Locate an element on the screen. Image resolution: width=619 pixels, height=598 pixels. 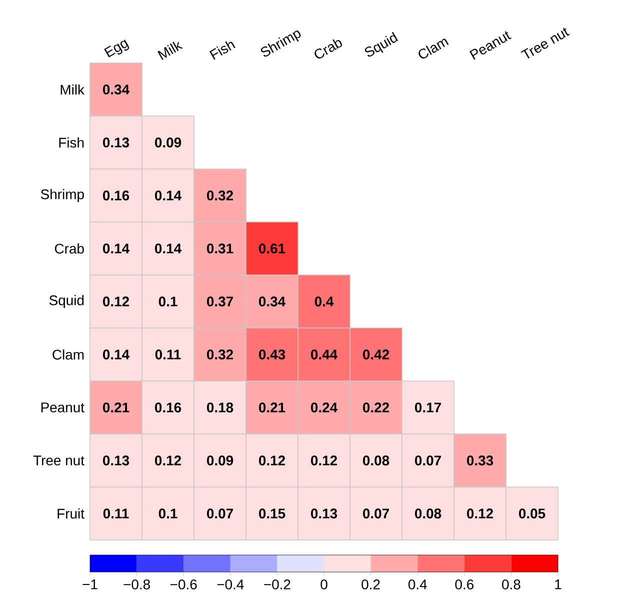
data-label: 0.31 is located at coordinates (220, 249).